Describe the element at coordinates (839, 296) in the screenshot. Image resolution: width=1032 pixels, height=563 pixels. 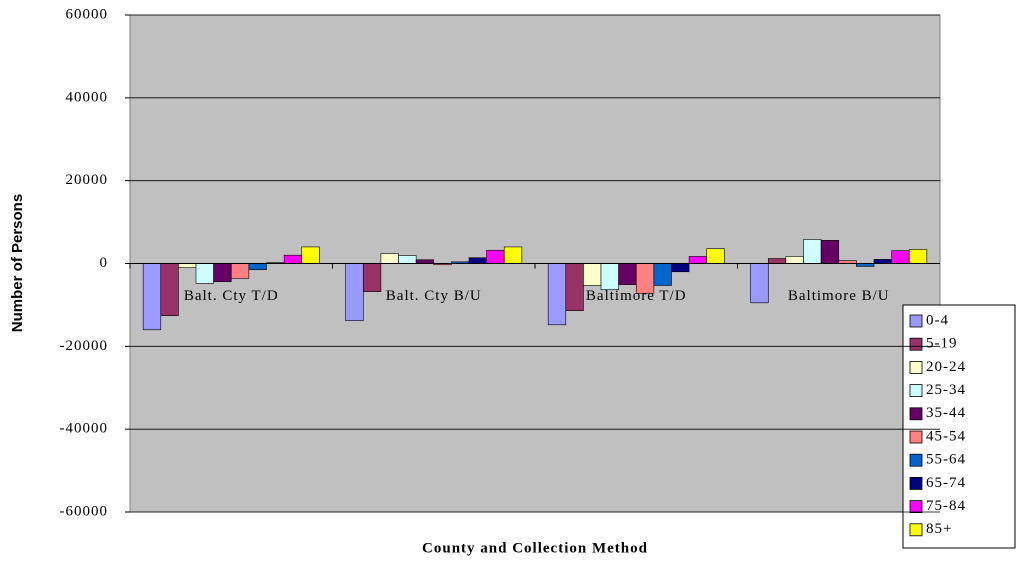
I see `x-tick-label: Baltimore B/U` at that location.